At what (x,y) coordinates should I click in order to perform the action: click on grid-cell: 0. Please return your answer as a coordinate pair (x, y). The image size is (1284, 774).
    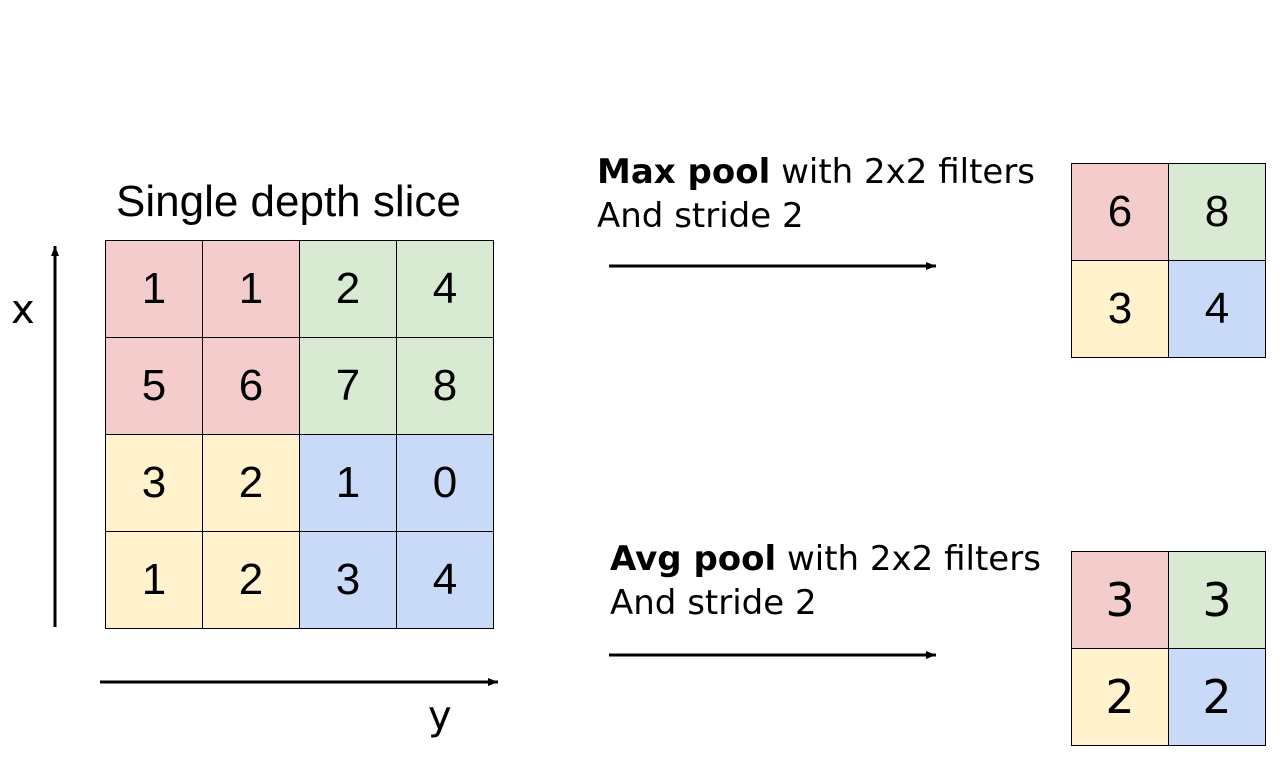
    Looking at the image, I should click on (445, 483).